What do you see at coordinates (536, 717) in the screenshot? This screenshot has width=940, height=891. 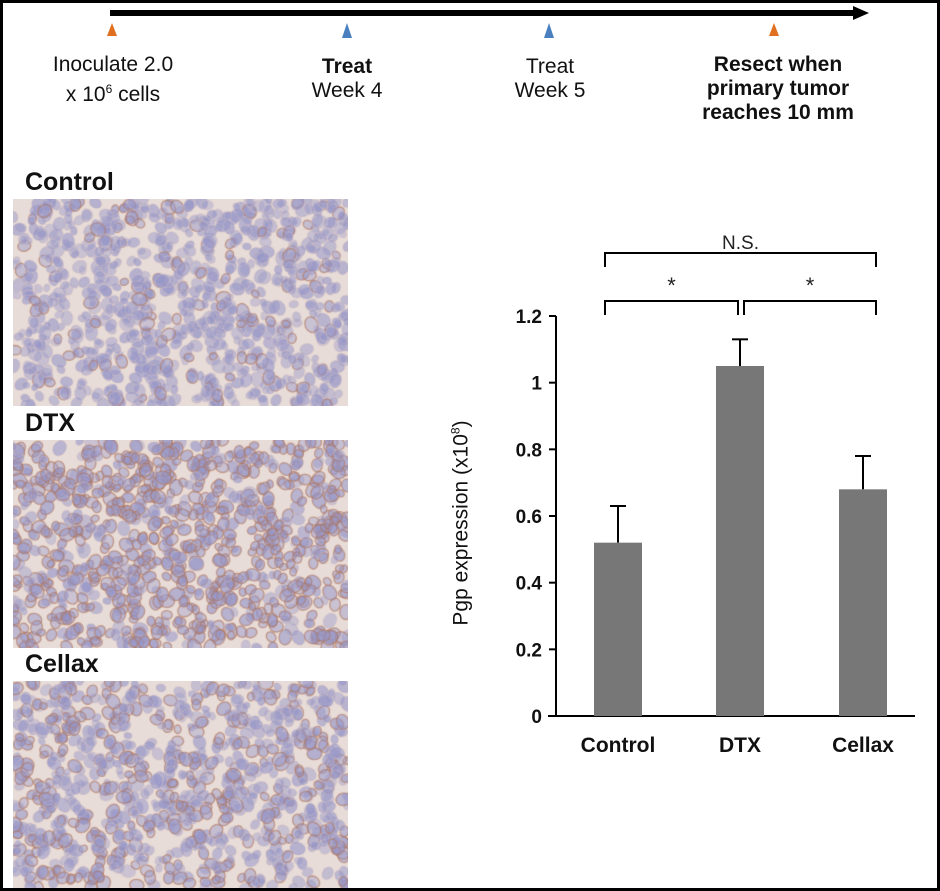 I see `y-tick-label: 0` at bounding box center [536, 717].